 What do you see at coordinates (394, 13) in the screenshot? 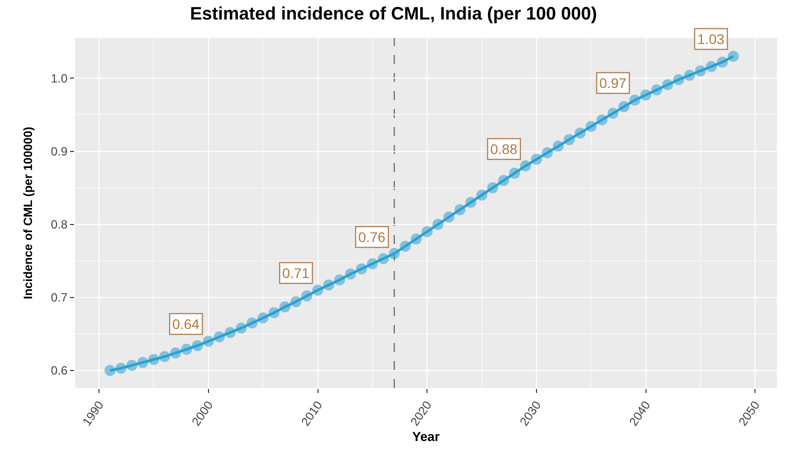
I see `chart-title: Estimated incidence of CML, India (per 100 000)` at bounding box center [394, 13].